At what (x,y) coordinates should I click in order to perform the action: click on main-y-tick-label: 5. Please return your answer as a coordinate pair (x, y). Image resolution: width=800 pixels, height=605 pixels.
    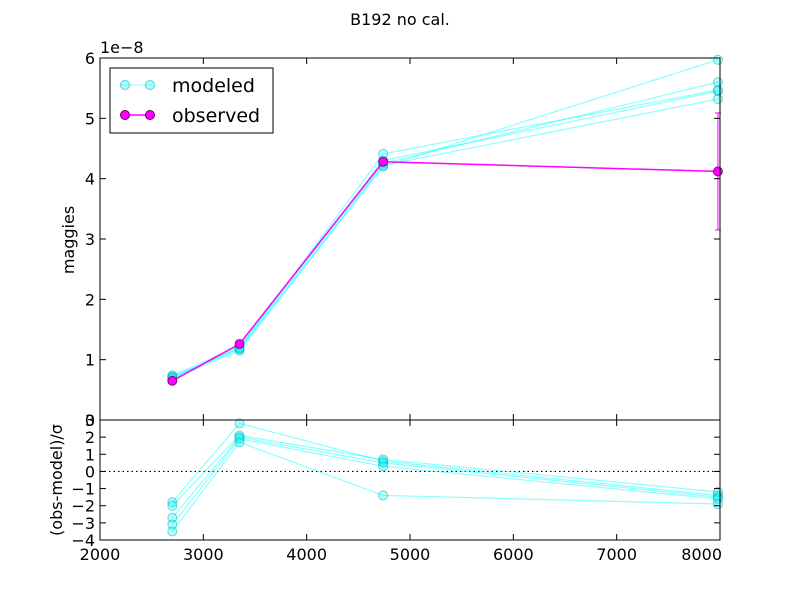
    Looking at the image, I should click on (90, 118).